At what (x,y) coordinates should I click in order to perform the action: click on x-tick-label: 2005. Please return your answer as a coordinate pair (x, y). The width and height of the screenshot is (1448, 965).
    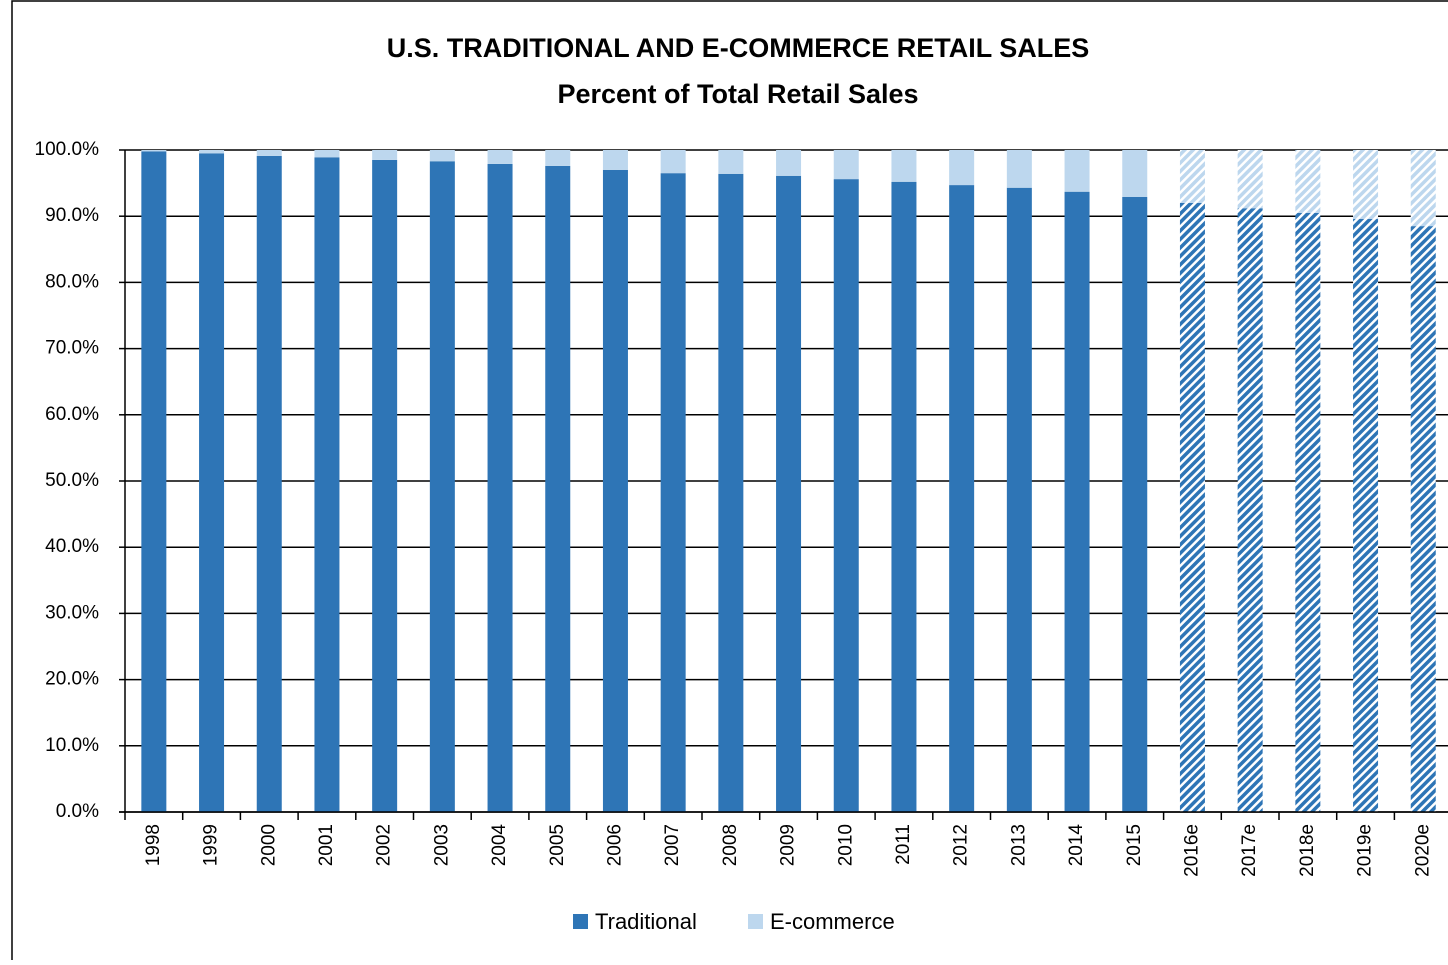
    Looking at the image, I should click on (557, 845).